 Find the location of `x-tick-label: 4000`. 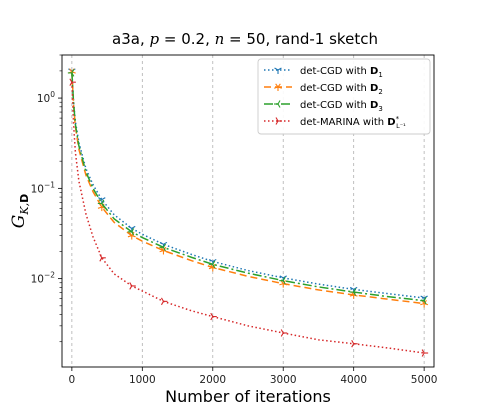

x-tick-label: 4000 is located at coordinates (353, 380).